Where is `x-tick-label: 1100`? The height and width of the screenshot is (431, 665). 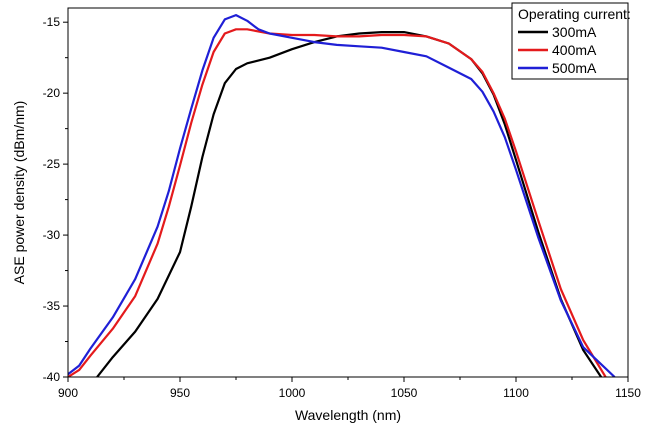 x-tick-label: 1100 is located at coordinates (516, 393).